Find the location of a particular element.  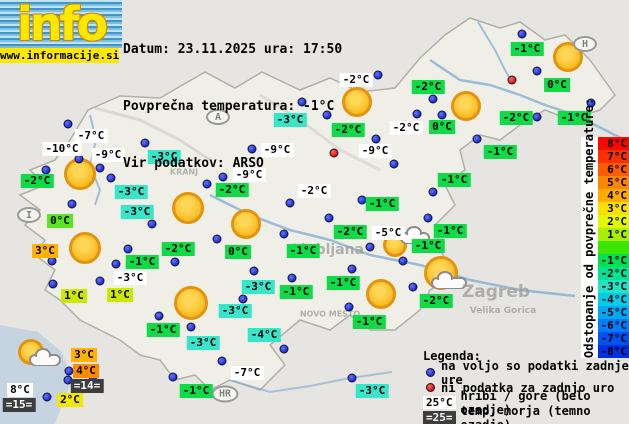

legend-mountain-label: hribi / gore (belo ozadje) is located at coordinates (525, 402).